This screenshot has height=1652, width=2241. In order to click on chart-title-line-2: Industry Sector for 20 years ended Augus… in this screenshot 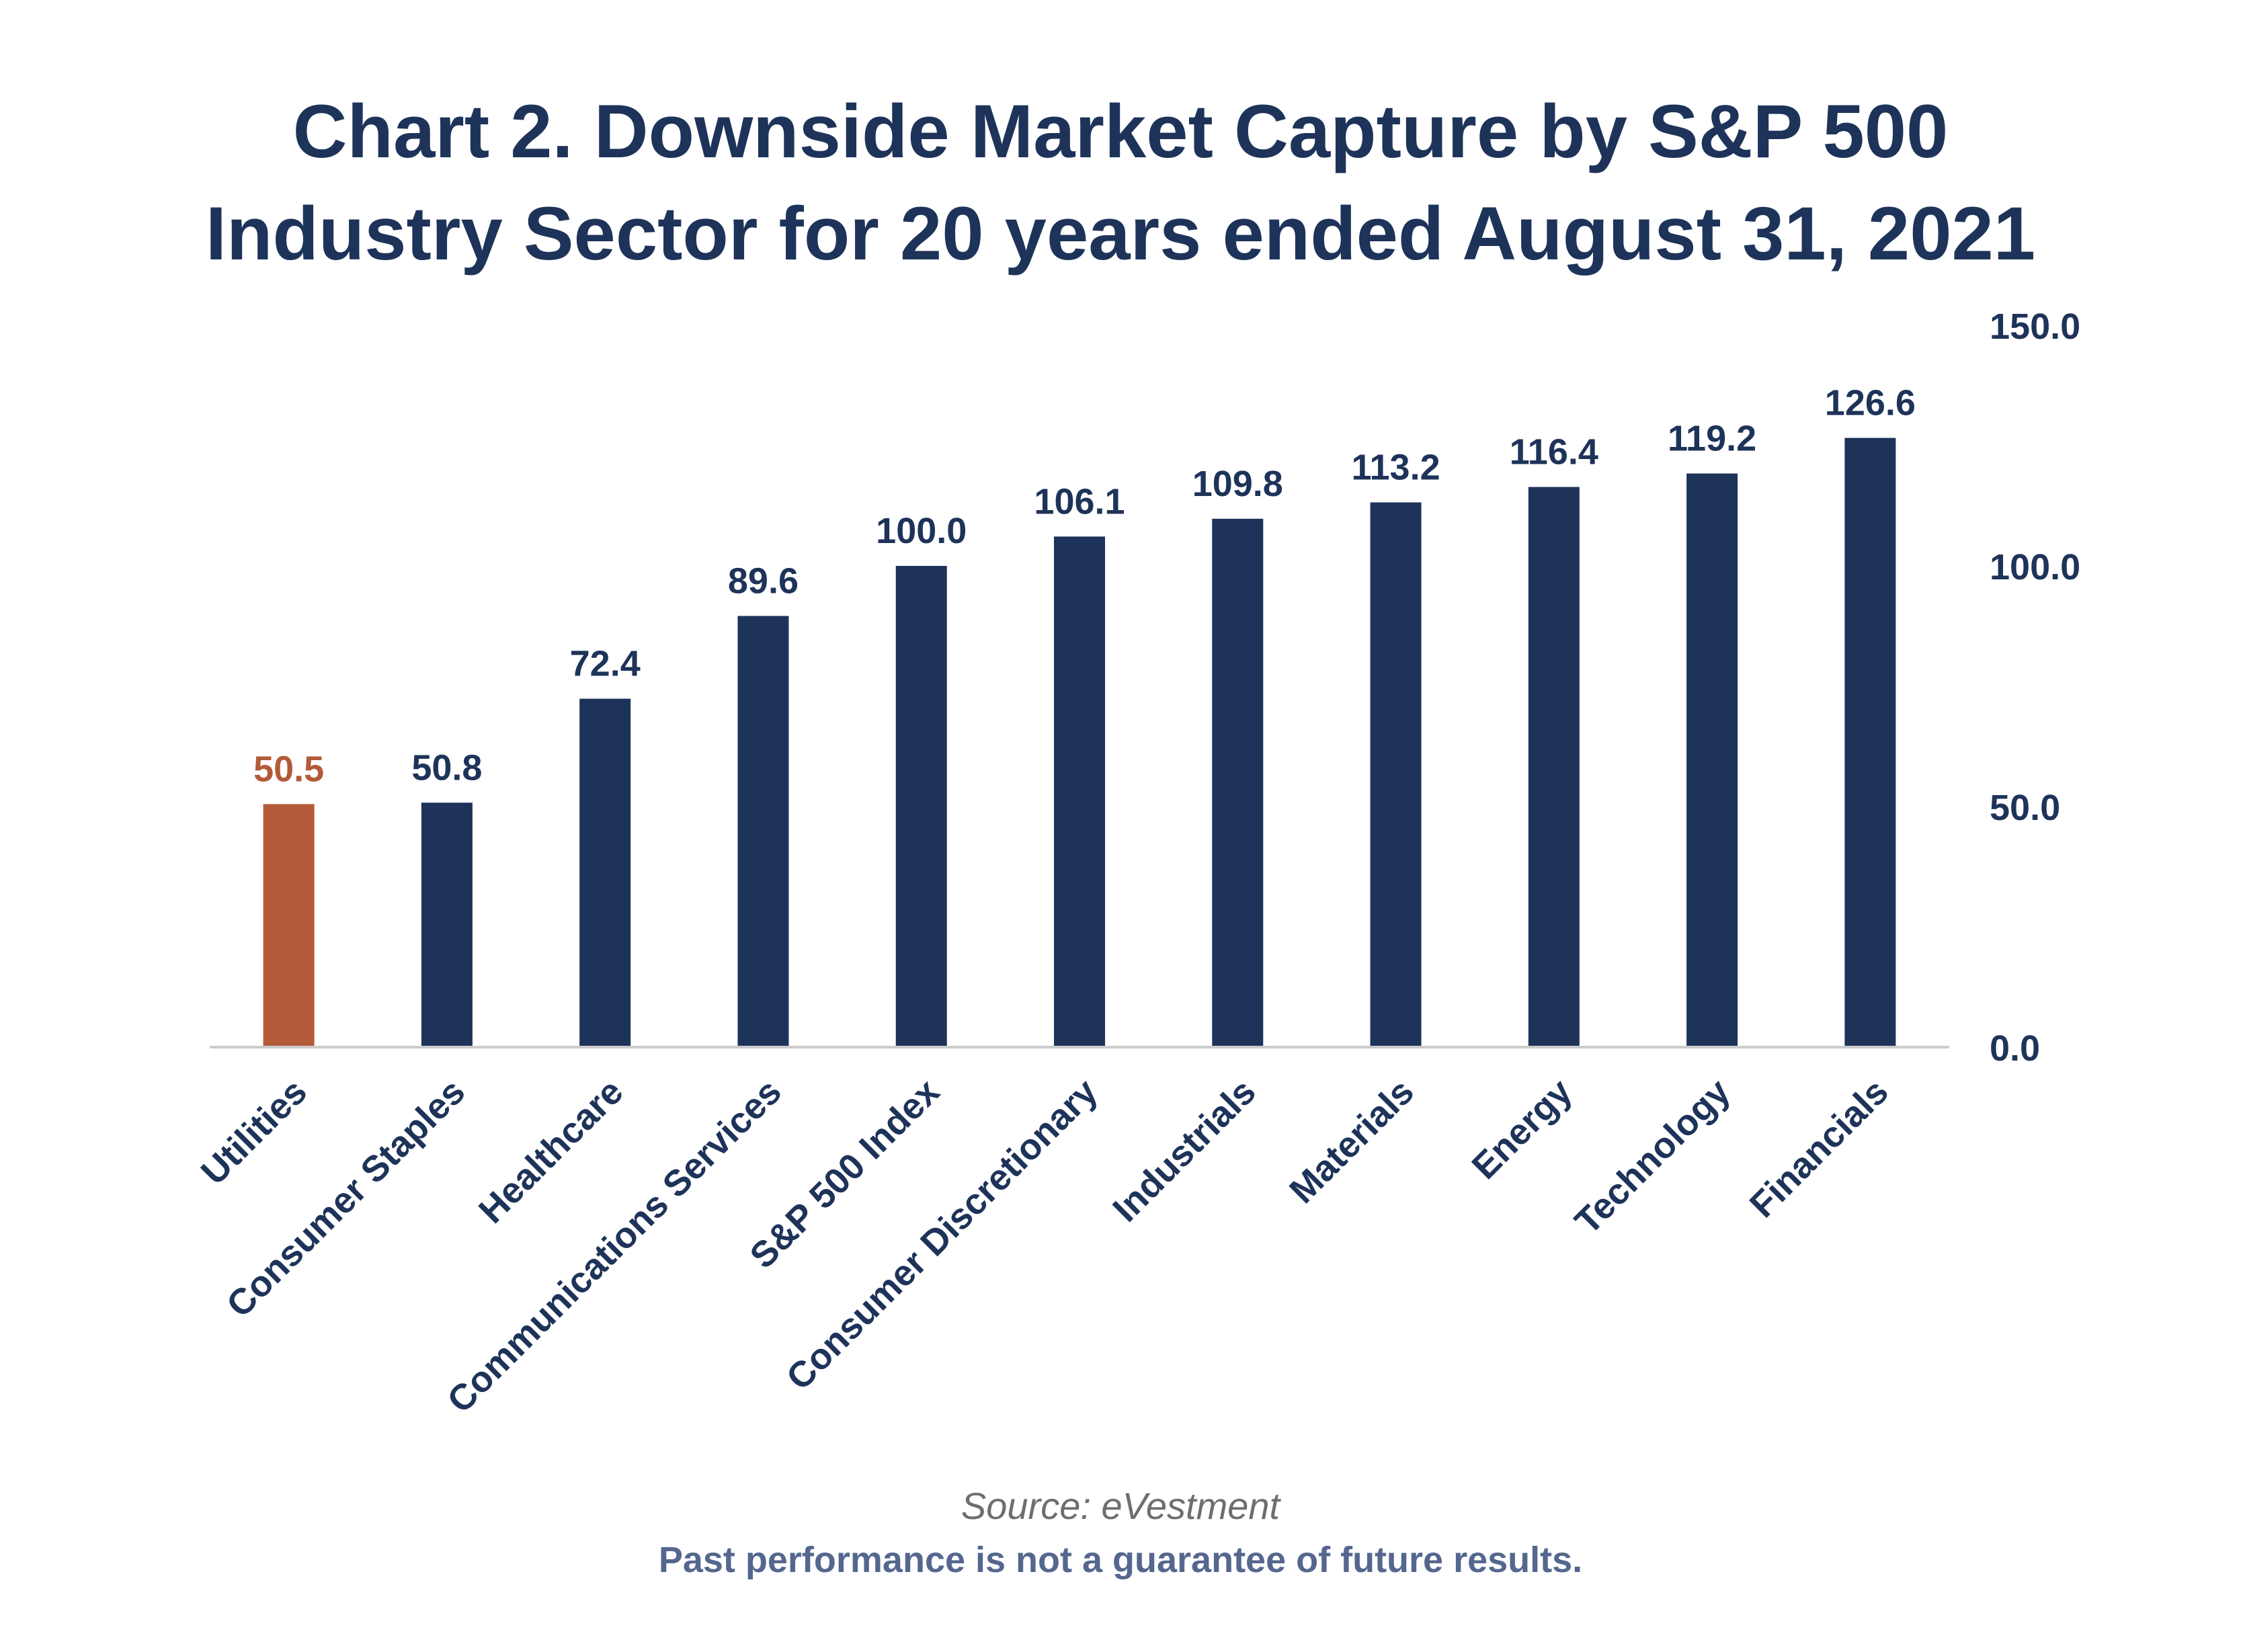, I will do `click(1120, 234)`.